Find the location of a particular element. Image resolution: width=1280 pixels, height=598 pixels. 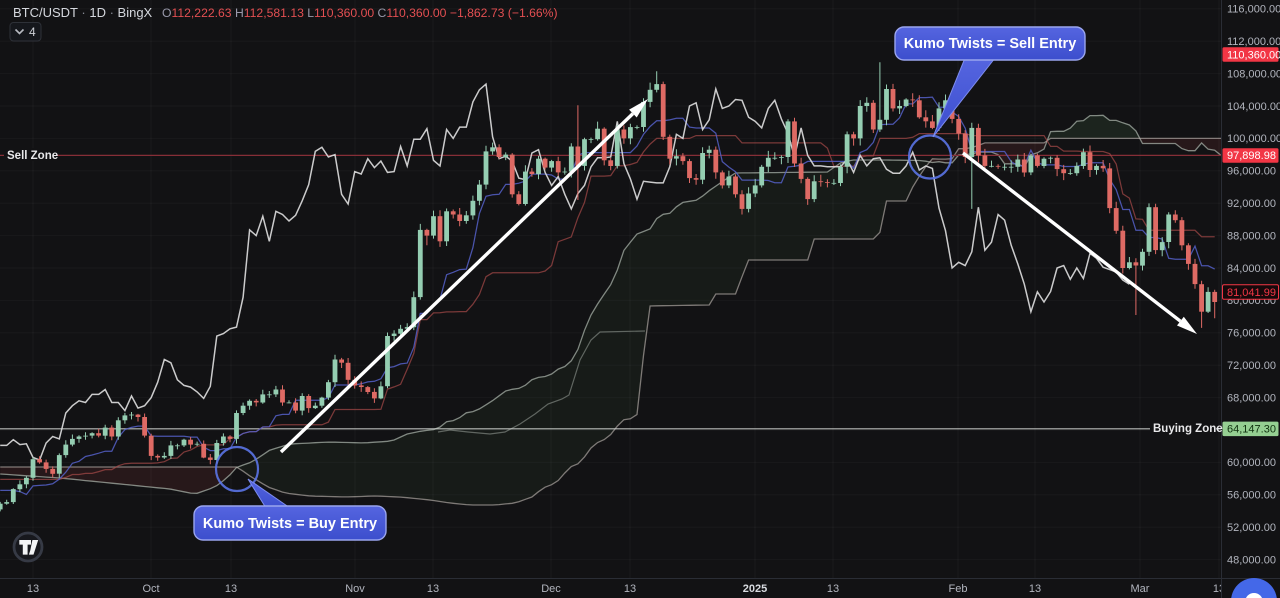

svg-text: Dec is located at coordinates (551, 589).